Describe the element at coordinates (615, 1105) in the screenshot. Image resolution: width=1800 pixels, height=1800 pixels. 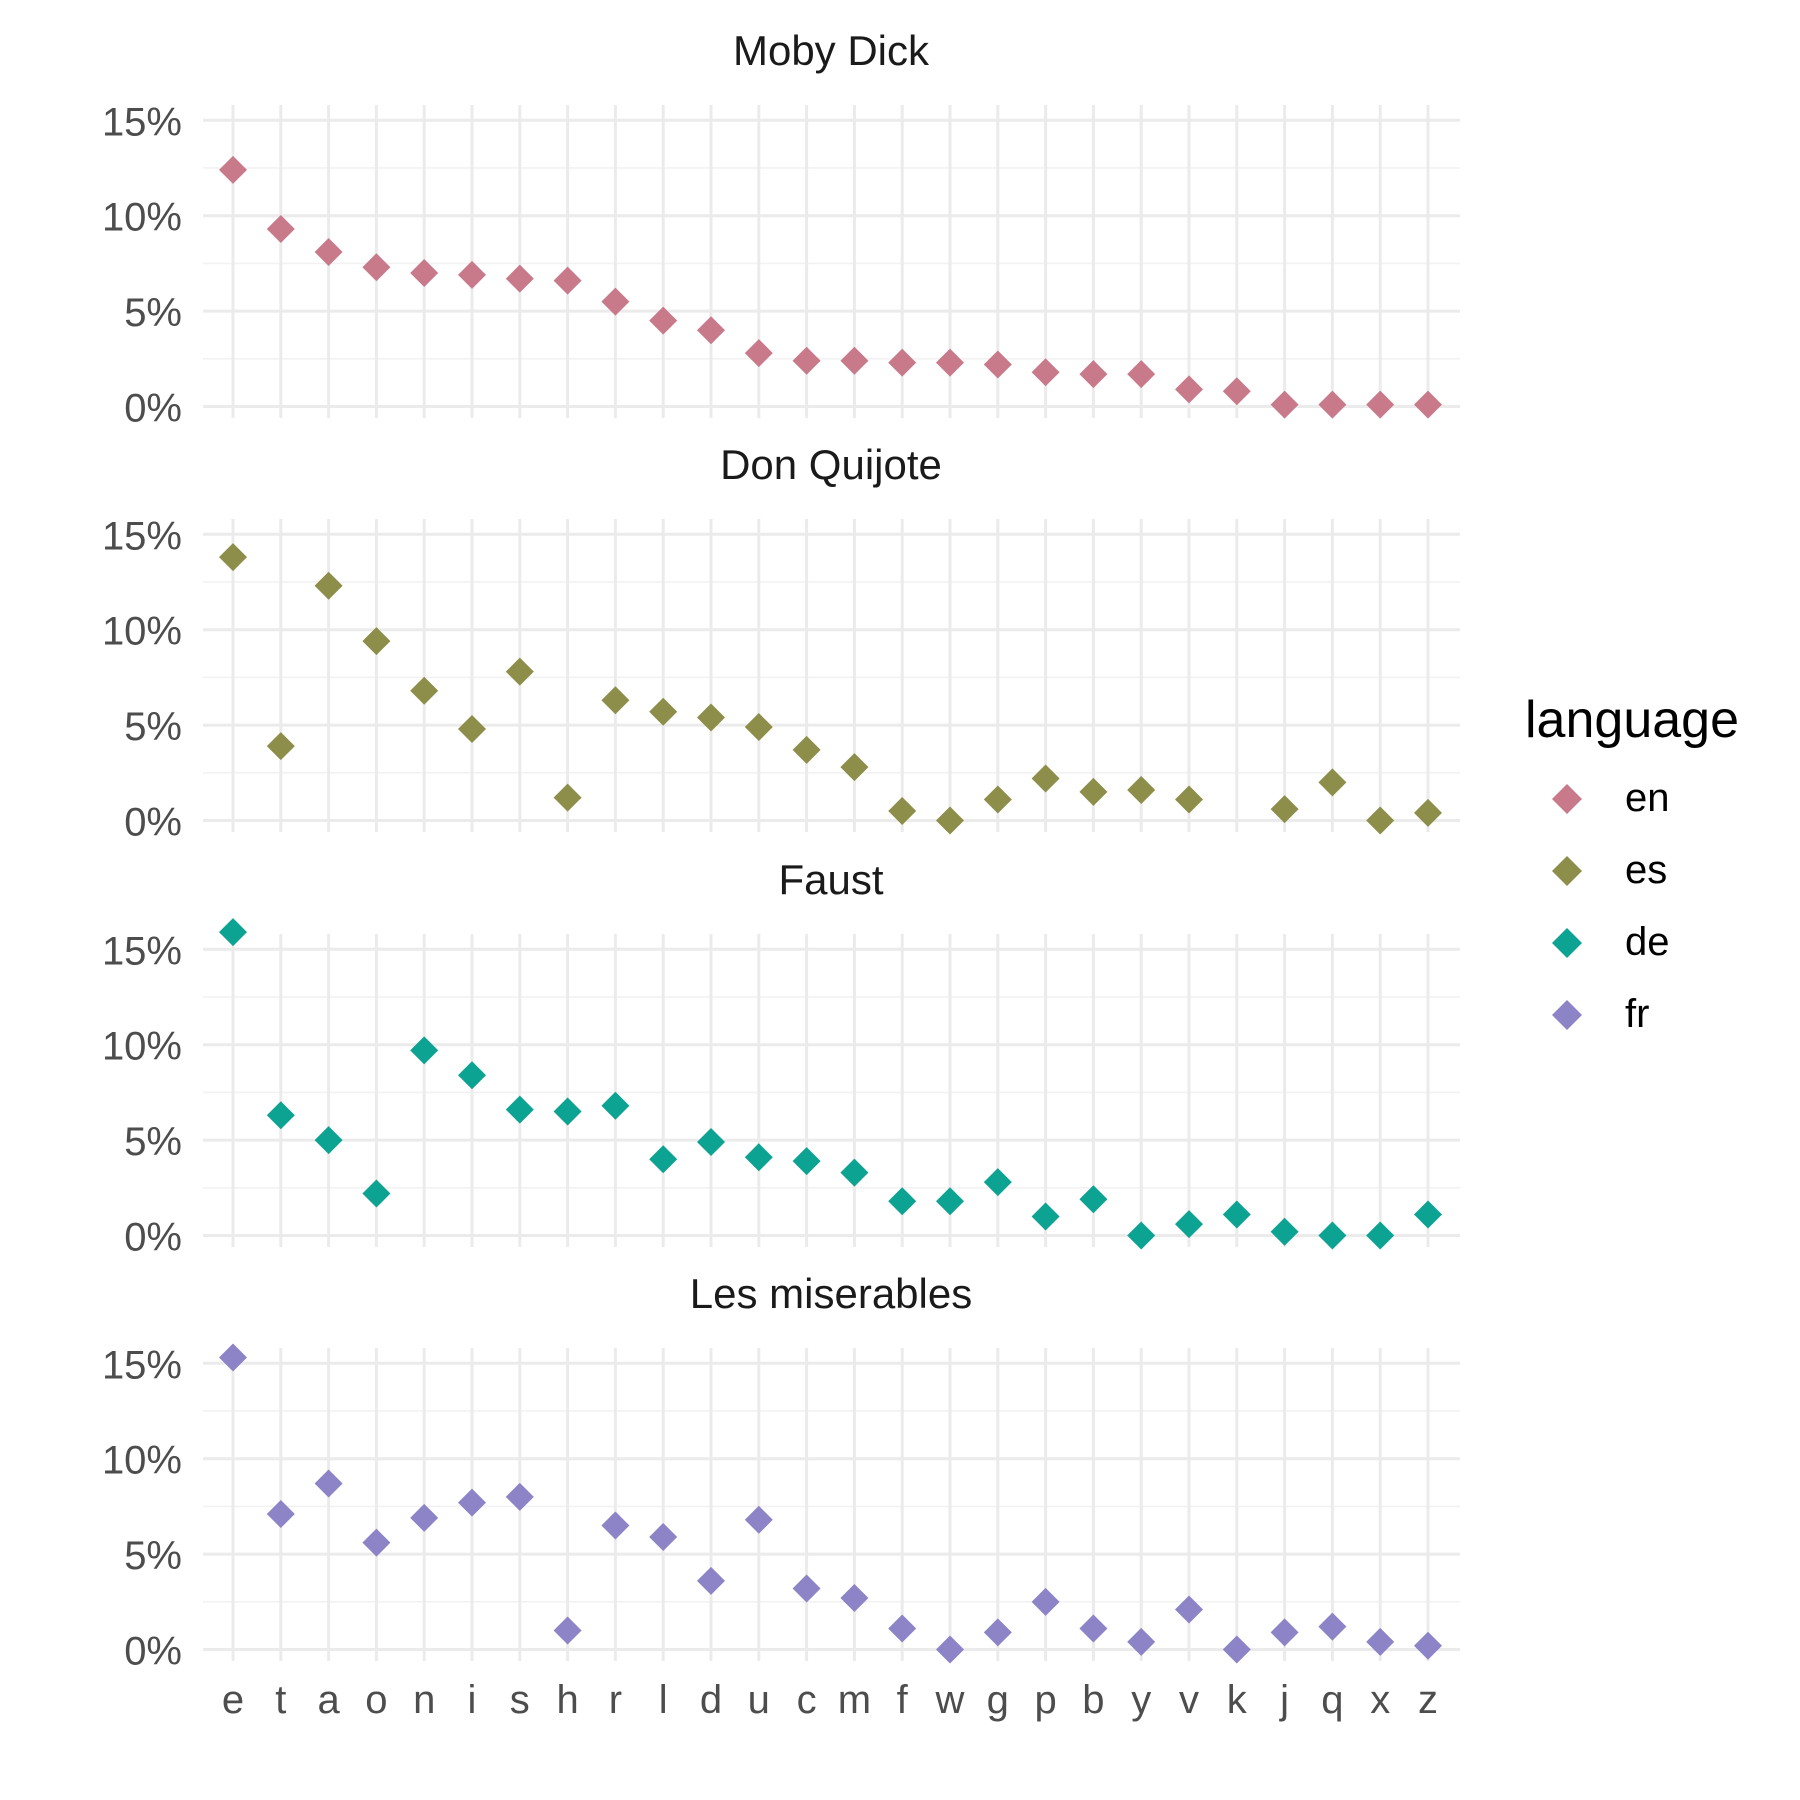
I see `point-de-r` at that location.